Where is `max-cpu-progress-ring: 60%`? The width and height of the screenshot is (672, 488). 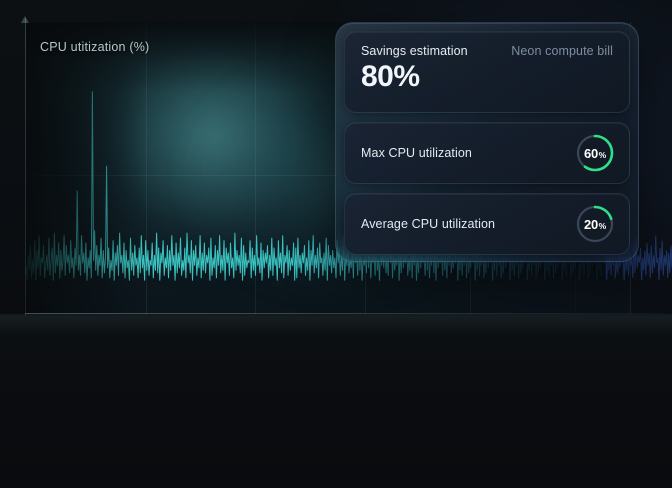
max-cpu-progress-ring: 60% is located at coordinates (595, 153).